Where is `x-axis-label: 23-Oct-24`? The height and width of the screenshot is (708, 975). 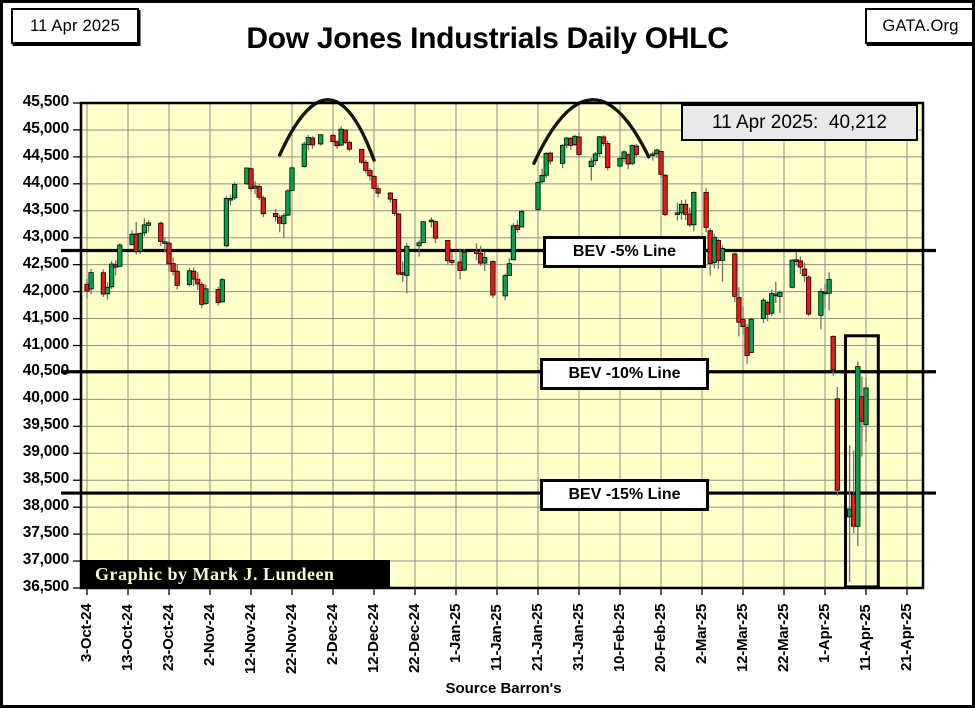
x-axis-label: 23-Oct-24 is located at coordinates (168, 637).